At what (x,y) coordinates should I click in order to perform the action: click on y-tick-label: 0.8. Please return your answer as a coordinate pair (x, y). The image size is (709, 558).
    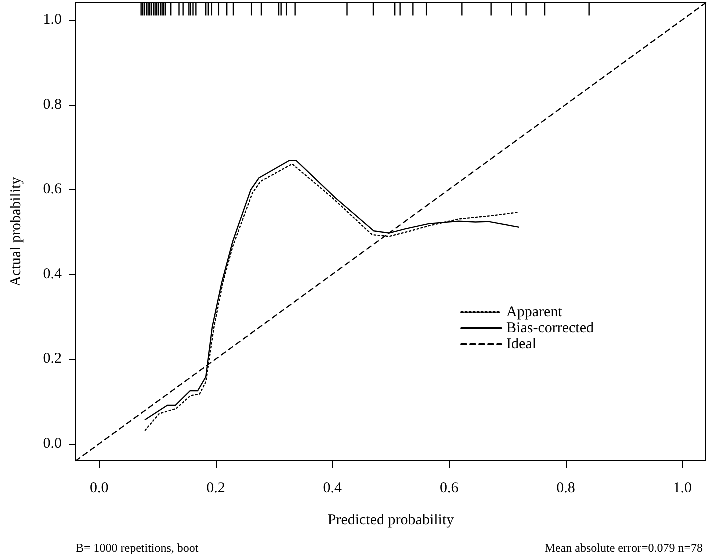
    Looking at the image, I should click on (52, 104).